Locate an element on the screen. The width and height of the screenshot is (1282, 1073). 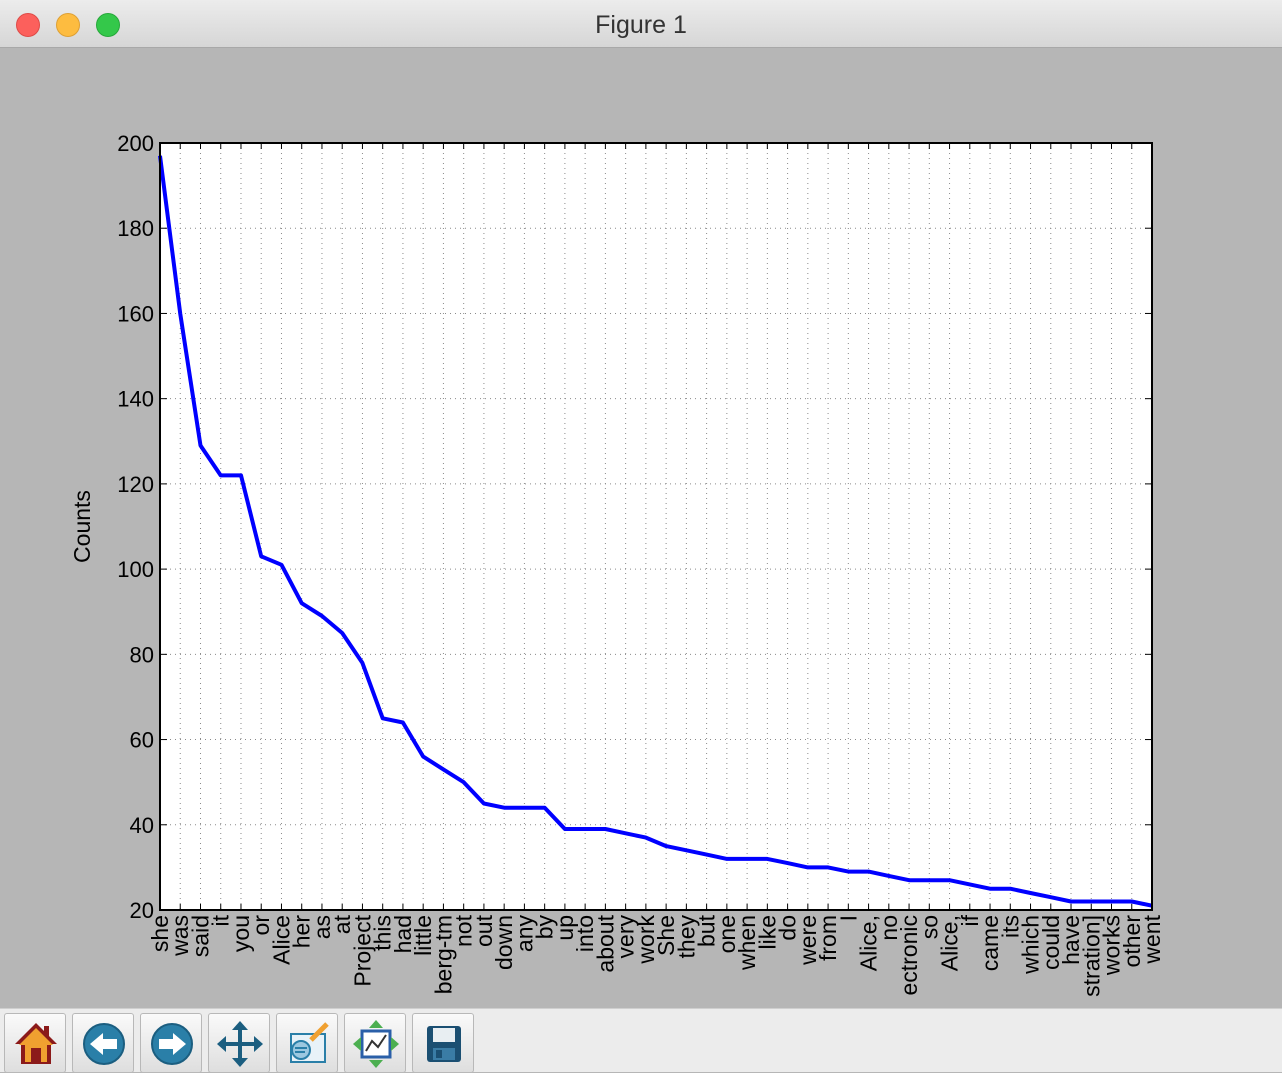
x-tick-label: works is located at coordinates (1112, 945).